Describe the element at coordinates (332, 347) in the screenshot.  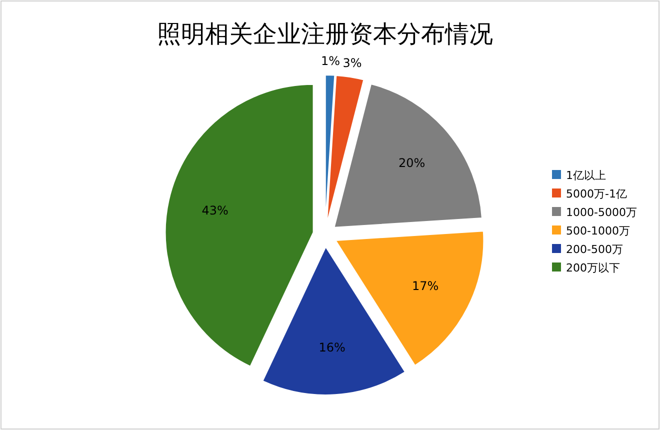
I see `data-label: 16%` at that location.